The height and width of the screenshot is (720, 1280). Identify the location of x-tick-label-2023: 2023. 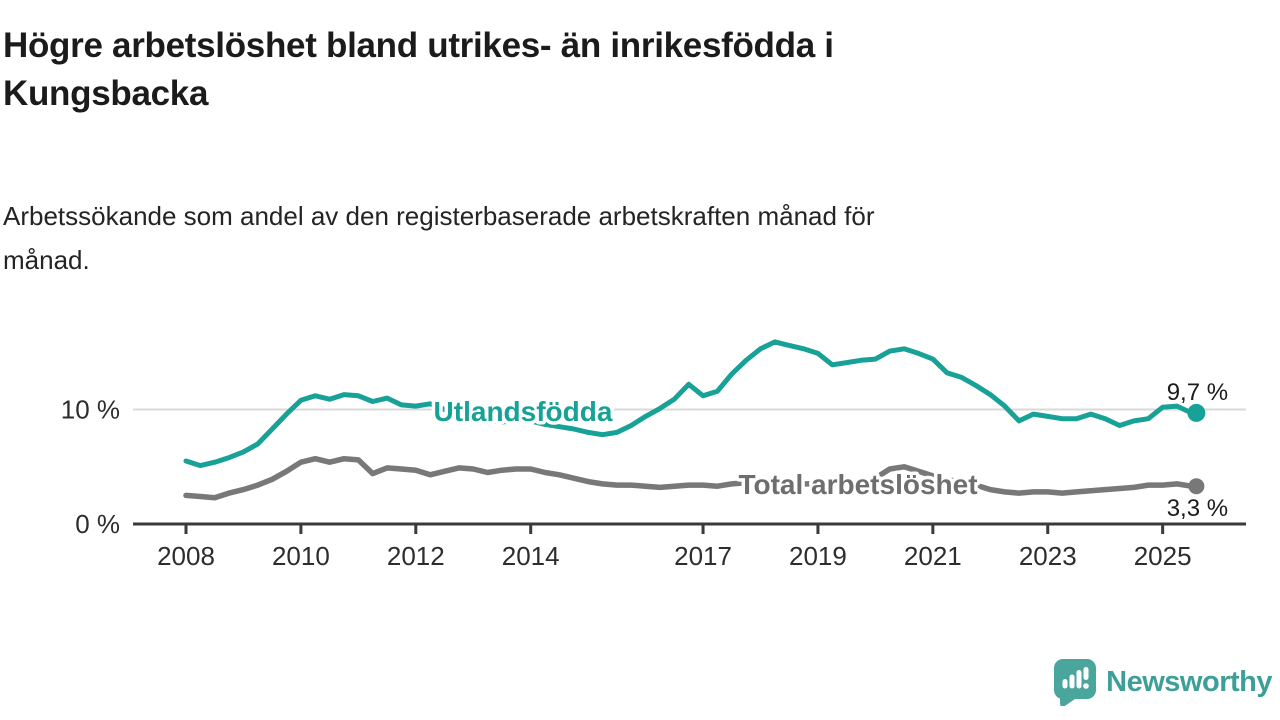
(1048, 556).